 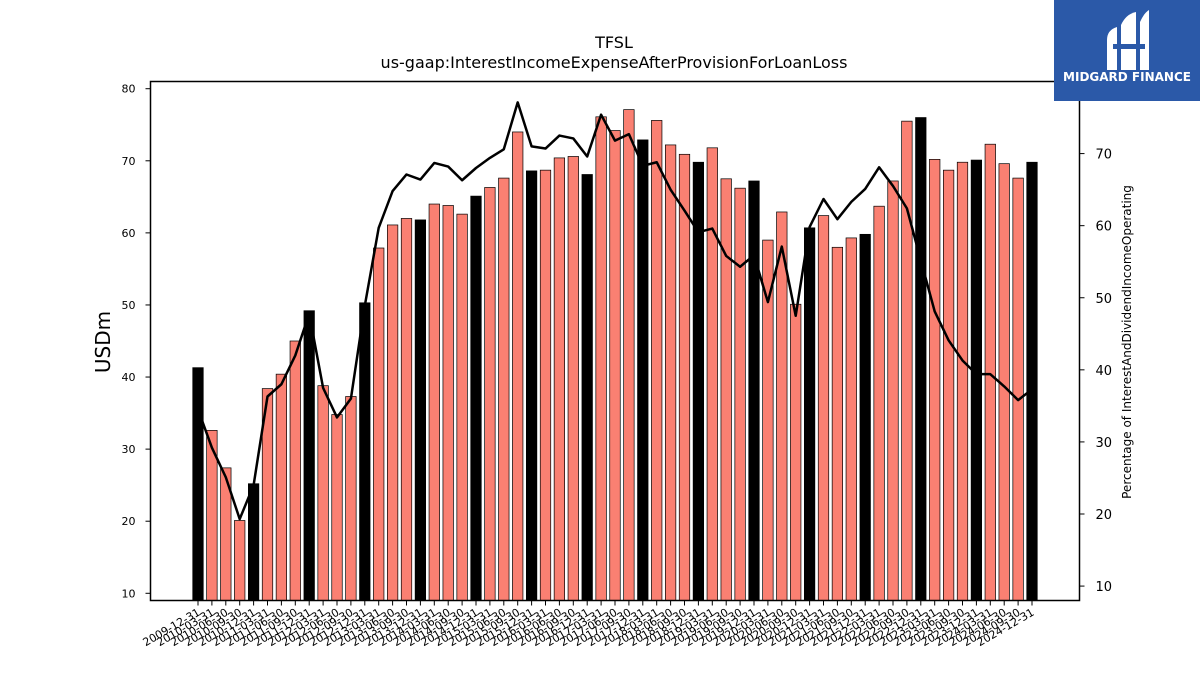 I want to click on brand-logo: MIDGARD FINANCE, so click(x=1127, y=50).